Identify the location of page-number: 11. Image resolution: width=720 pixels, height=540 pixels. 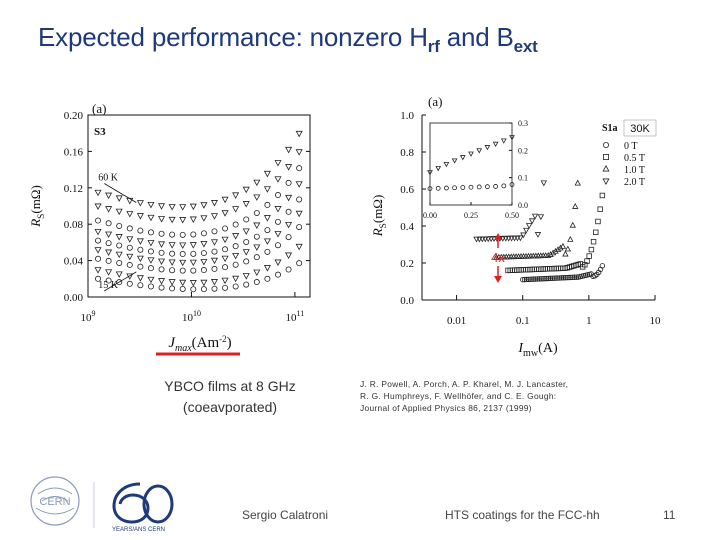
(669, 515).